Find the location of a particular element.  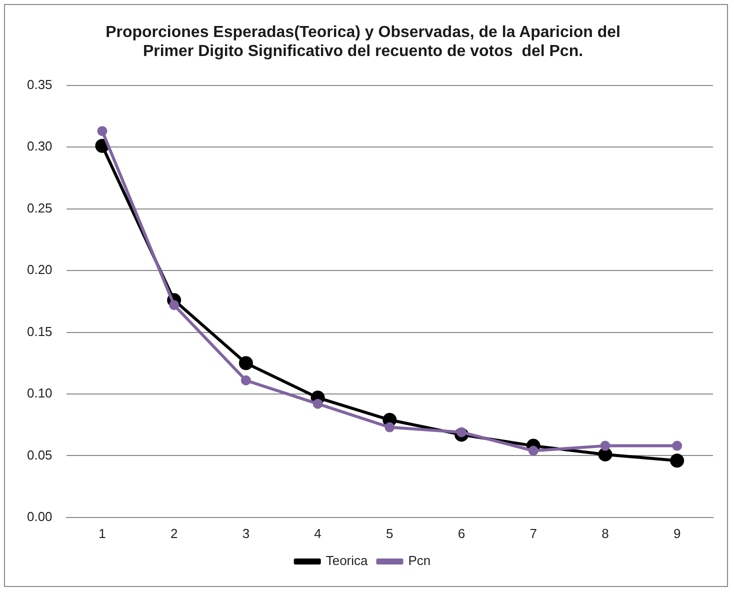

y-tick-label: 0.05 is located at coordinates (39, 454).